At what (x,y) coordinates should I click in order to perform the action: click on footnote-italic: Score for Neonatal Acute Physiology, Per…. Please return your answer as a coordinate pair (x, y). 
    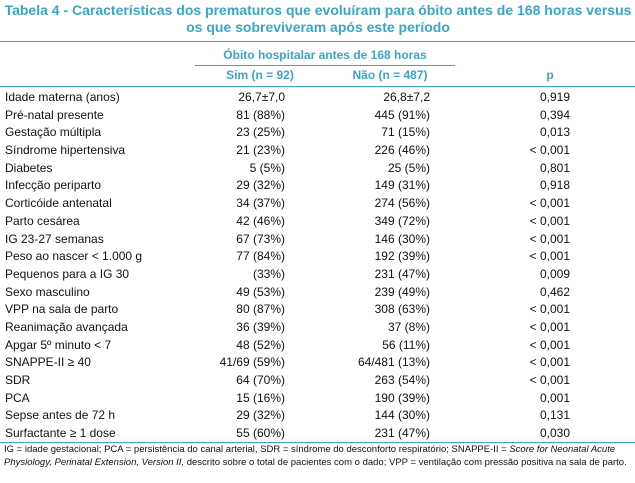
    Looking at the image, I should click on (310, 456).